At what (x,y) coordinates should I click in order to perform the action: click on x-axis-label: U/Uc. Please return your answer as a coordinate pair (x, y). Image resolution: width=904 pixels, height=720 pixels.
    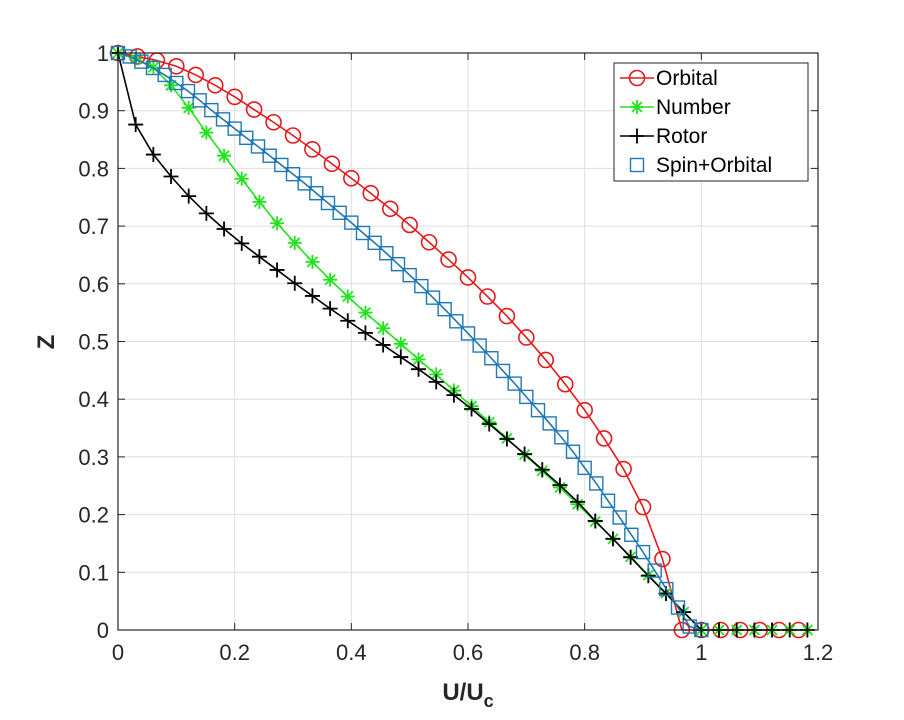
    Looking at the image, I should click on (467, 695).